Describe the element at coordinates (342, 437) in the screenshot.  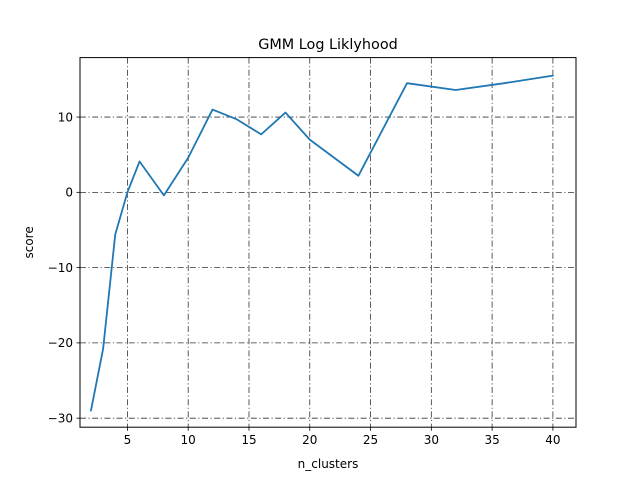
I see `x-axis: 5 10 15 20 25 30 35 40` at that location.